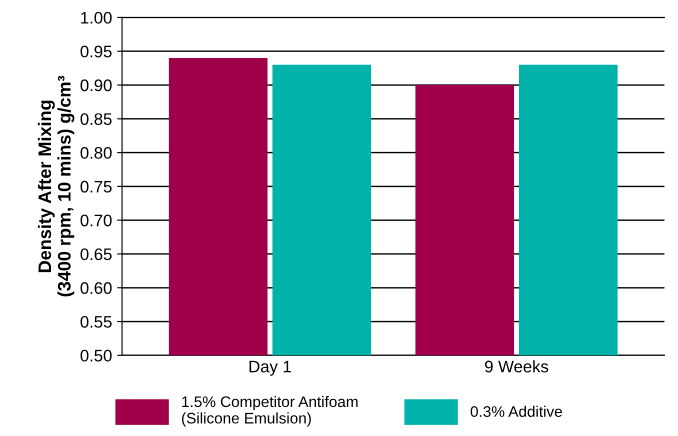 Image resolution: width=678 pixels, height=436 pixels. I want to click on x-tick-label: 9 Weeks, so click(516, 366).